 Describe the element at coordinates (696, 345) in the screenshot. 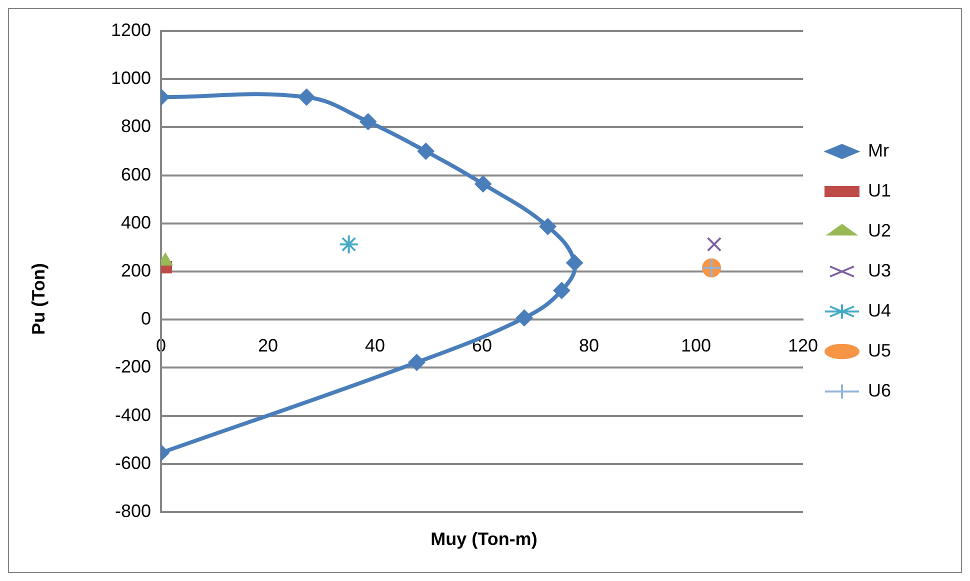

I see `x-tick-label: 100` at that location.